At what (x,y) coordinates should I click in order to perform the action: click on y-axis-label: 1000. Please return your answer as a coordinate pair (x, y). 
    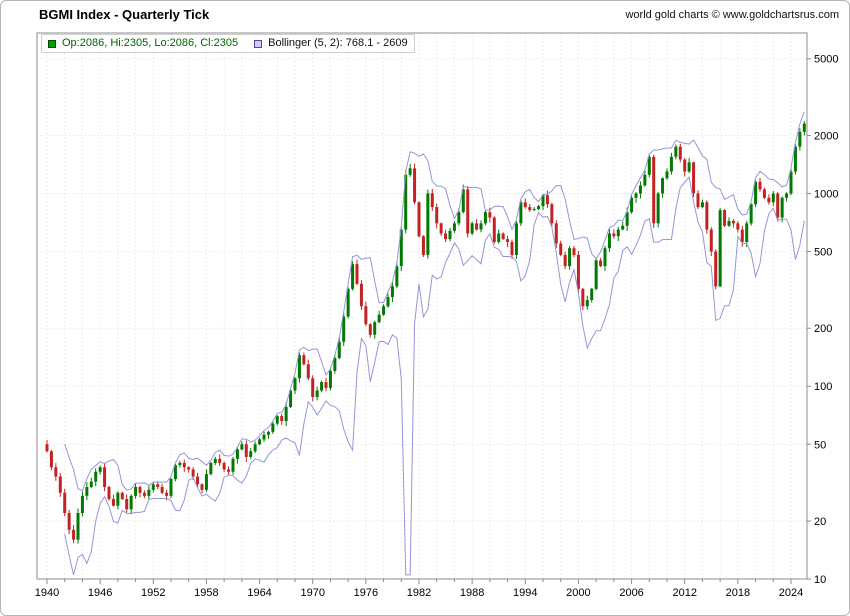
    Looking at the image, I should click on (826, 194).